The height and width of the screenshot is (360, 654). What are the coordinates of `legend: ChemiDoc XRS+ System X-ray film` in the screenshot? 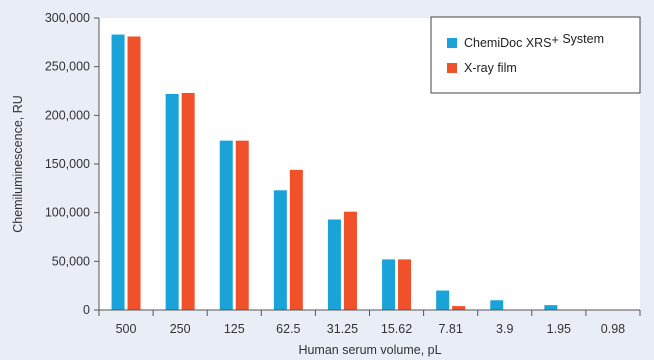 It's located at (535, 55).